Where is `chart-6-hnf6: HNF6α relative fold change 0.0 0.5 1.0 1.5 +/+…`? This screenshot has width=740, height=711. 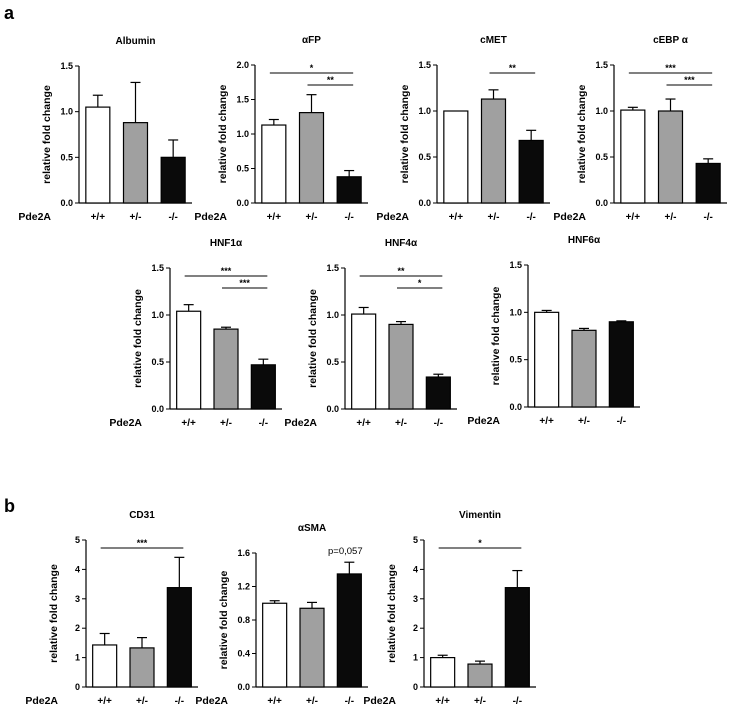 chart-6-hnf6: HNF6α relative fold change 0.0 0.5 1.0 1.5 +/+… is located at coordinates (553, 331).